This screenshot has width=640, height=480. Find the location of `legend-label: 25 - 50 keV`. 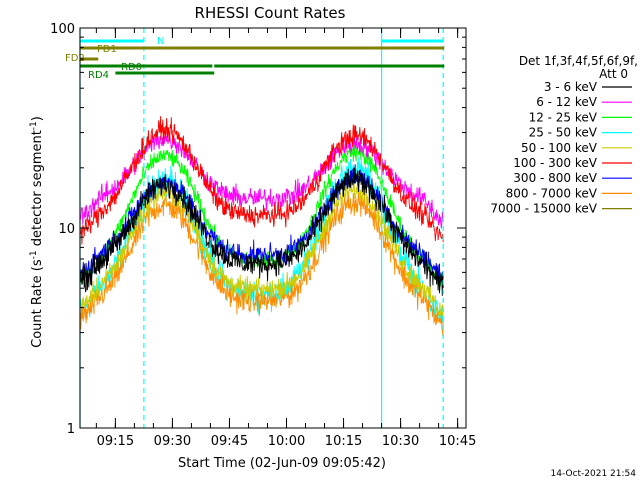

legend-label: 25 - 50 keV is located at coordinates (563, 133).